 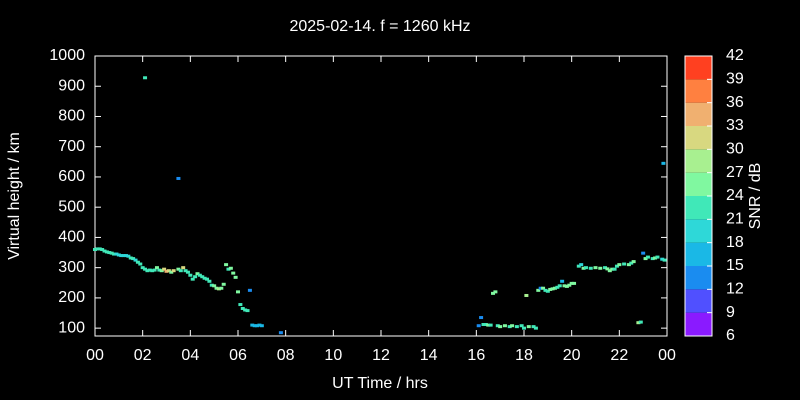 I want to click on y-tick-label: 300, so click(x=71, y=267).